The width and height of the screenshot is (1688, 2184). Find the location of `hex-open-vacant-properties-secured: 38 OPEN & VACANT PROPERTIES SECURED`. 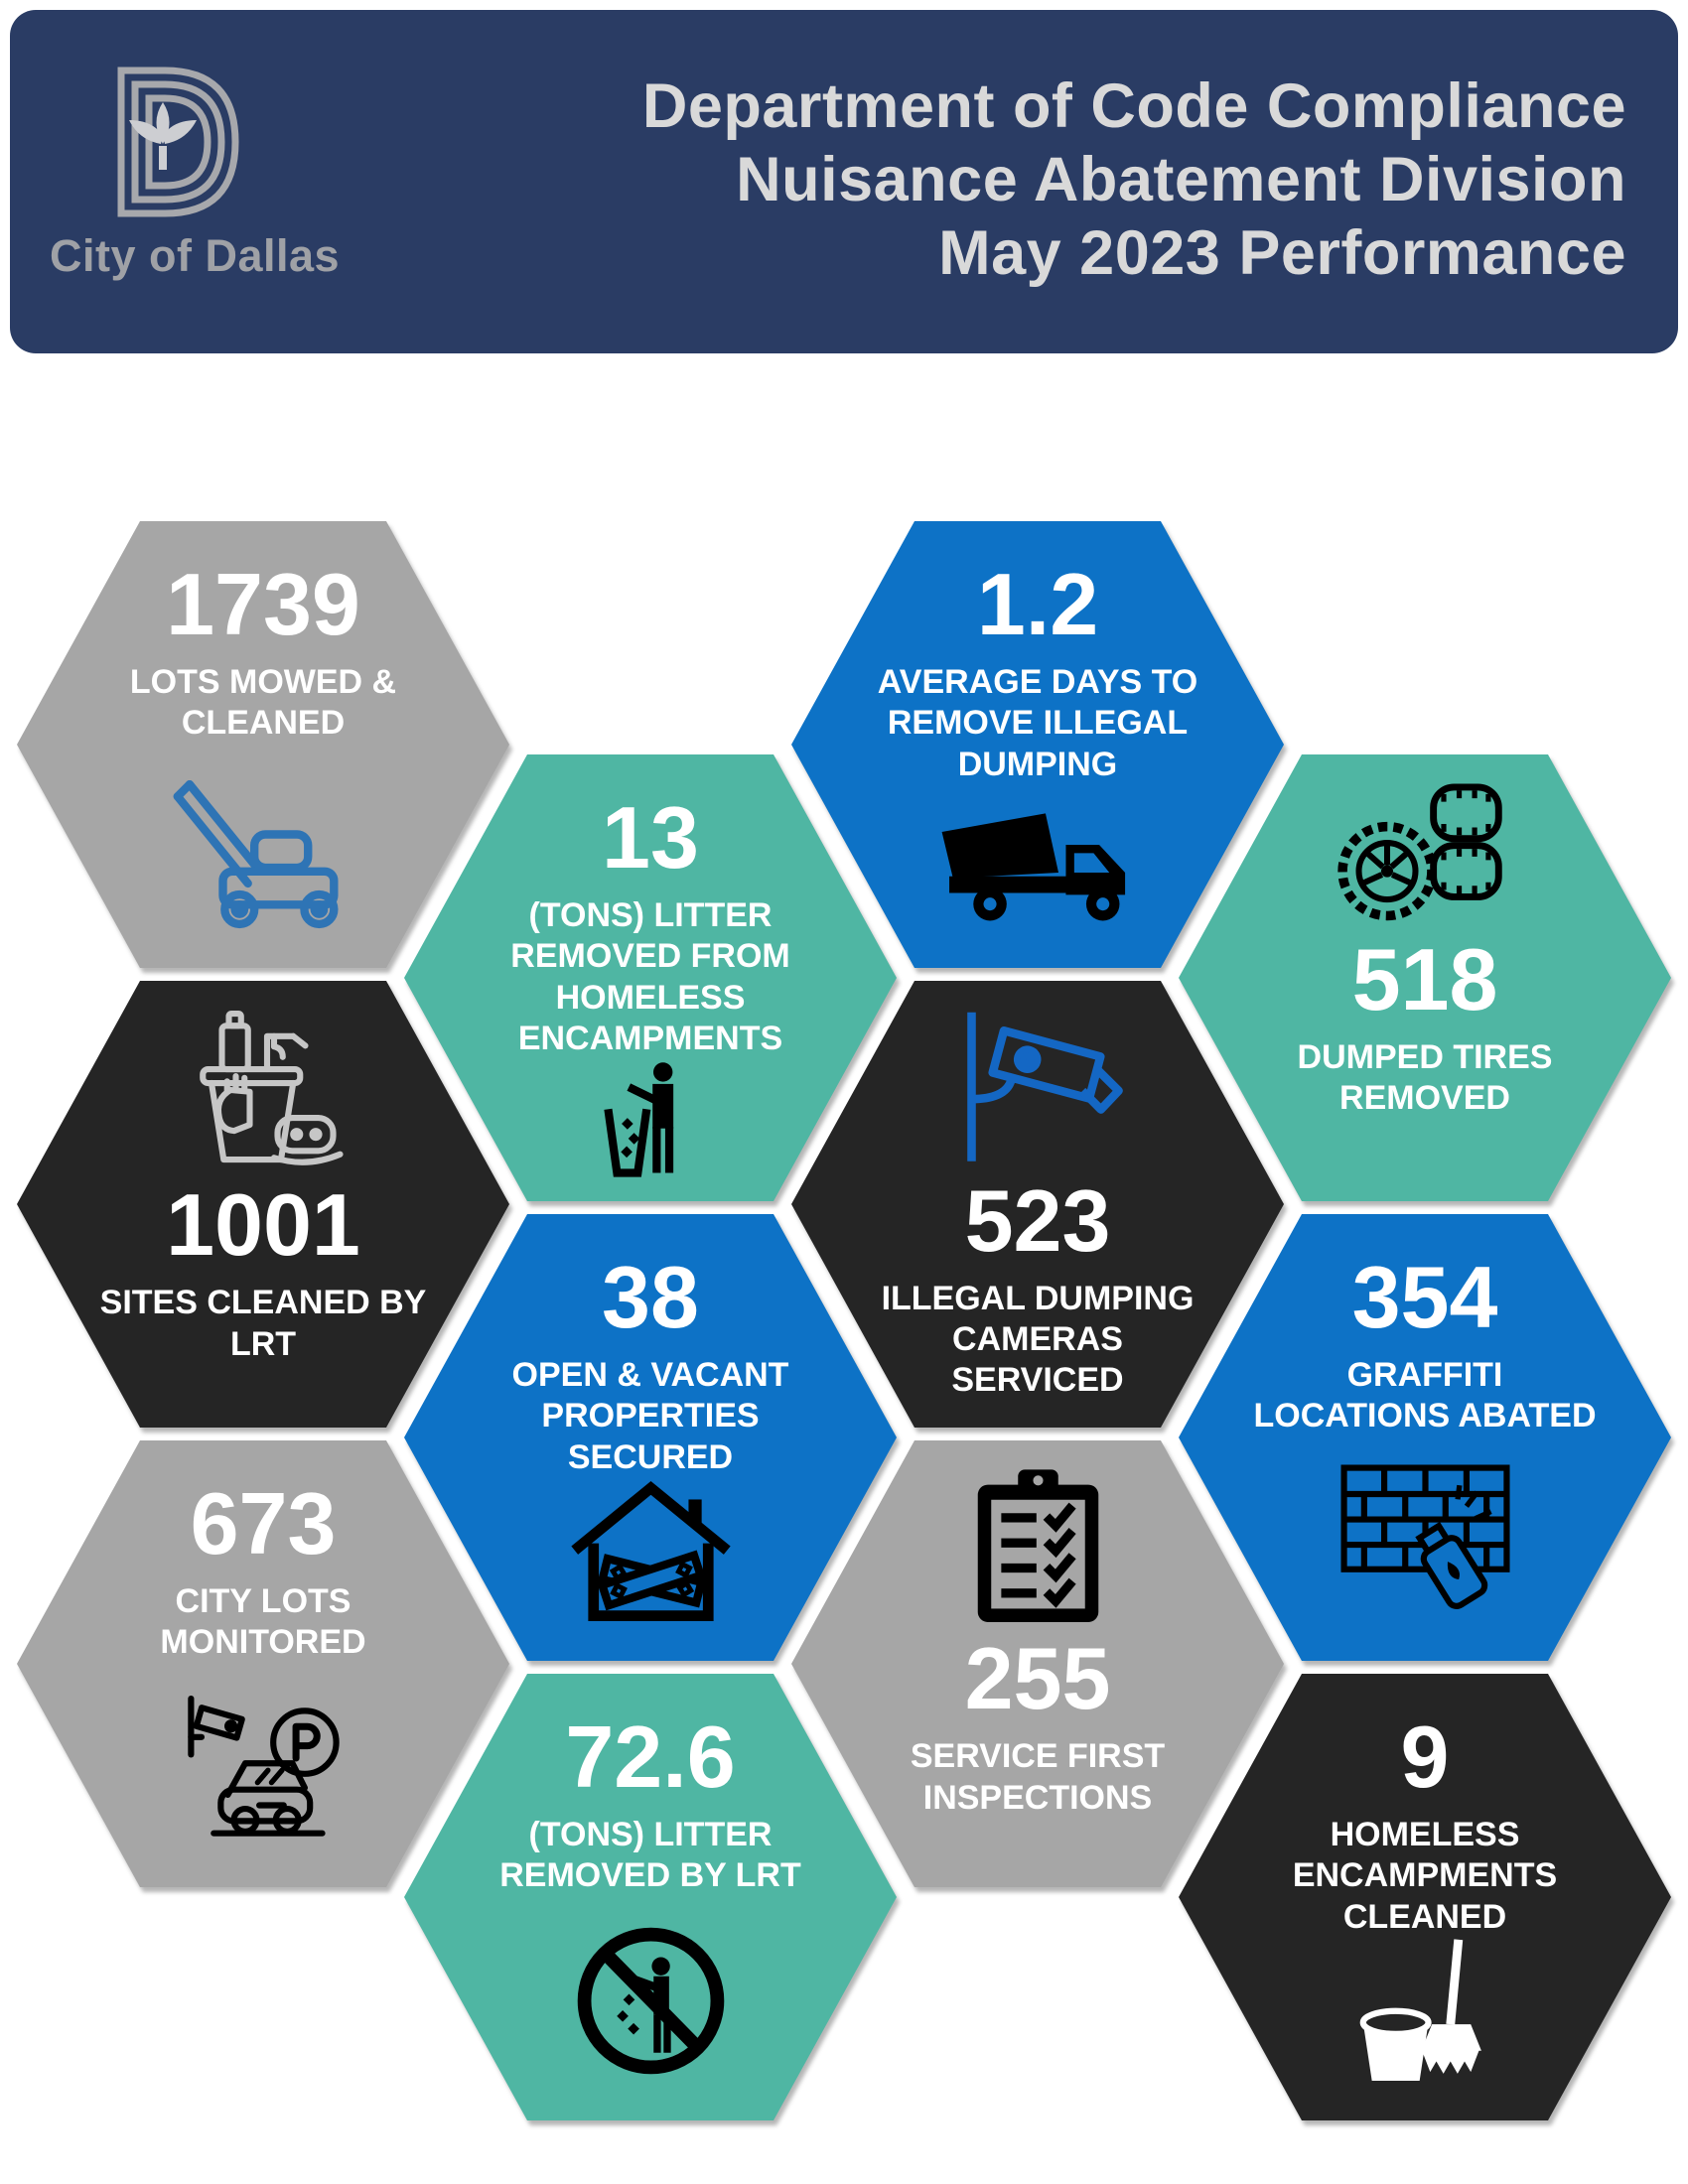

hex-open-vacant-properties-secured: 38 OPEN & VACANT PROPERTIES SECURED is located at coordinates (650, 1437).